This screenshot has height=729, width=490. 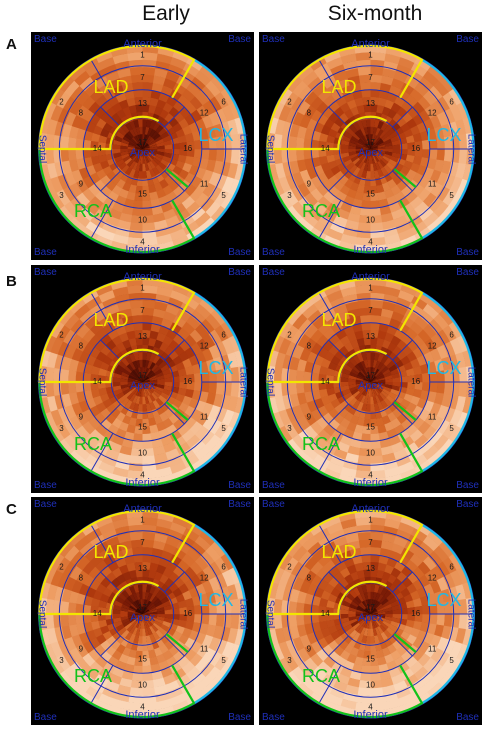 What do you see at coordinates (11, 44) in the screenshot?
I see `row-label-a: A` at bounding box center [11, 44].